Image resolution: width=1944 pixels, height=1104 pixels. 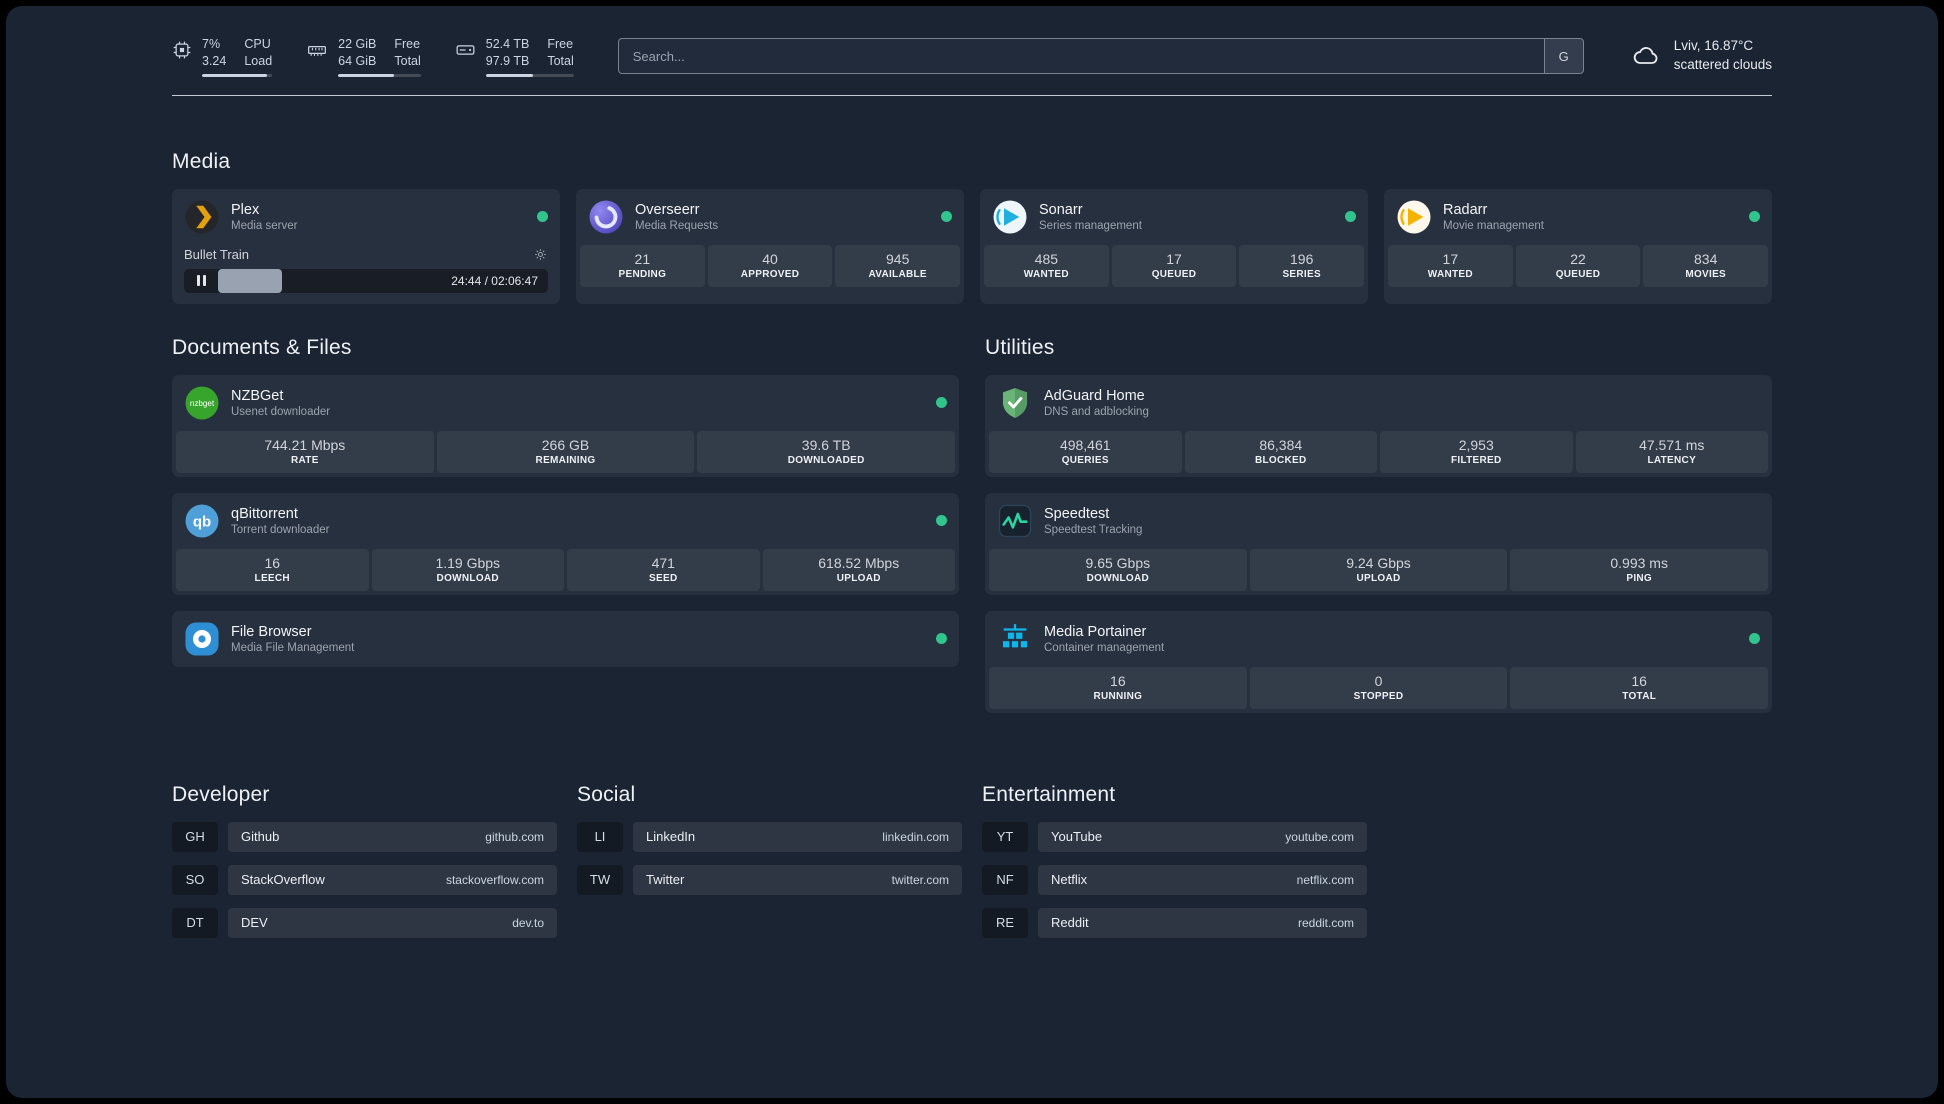 What do you see at coordinates (663, 569) in the screenshot?
I see `stat-seed: 471 SEED` at bounding box center [663, 569].